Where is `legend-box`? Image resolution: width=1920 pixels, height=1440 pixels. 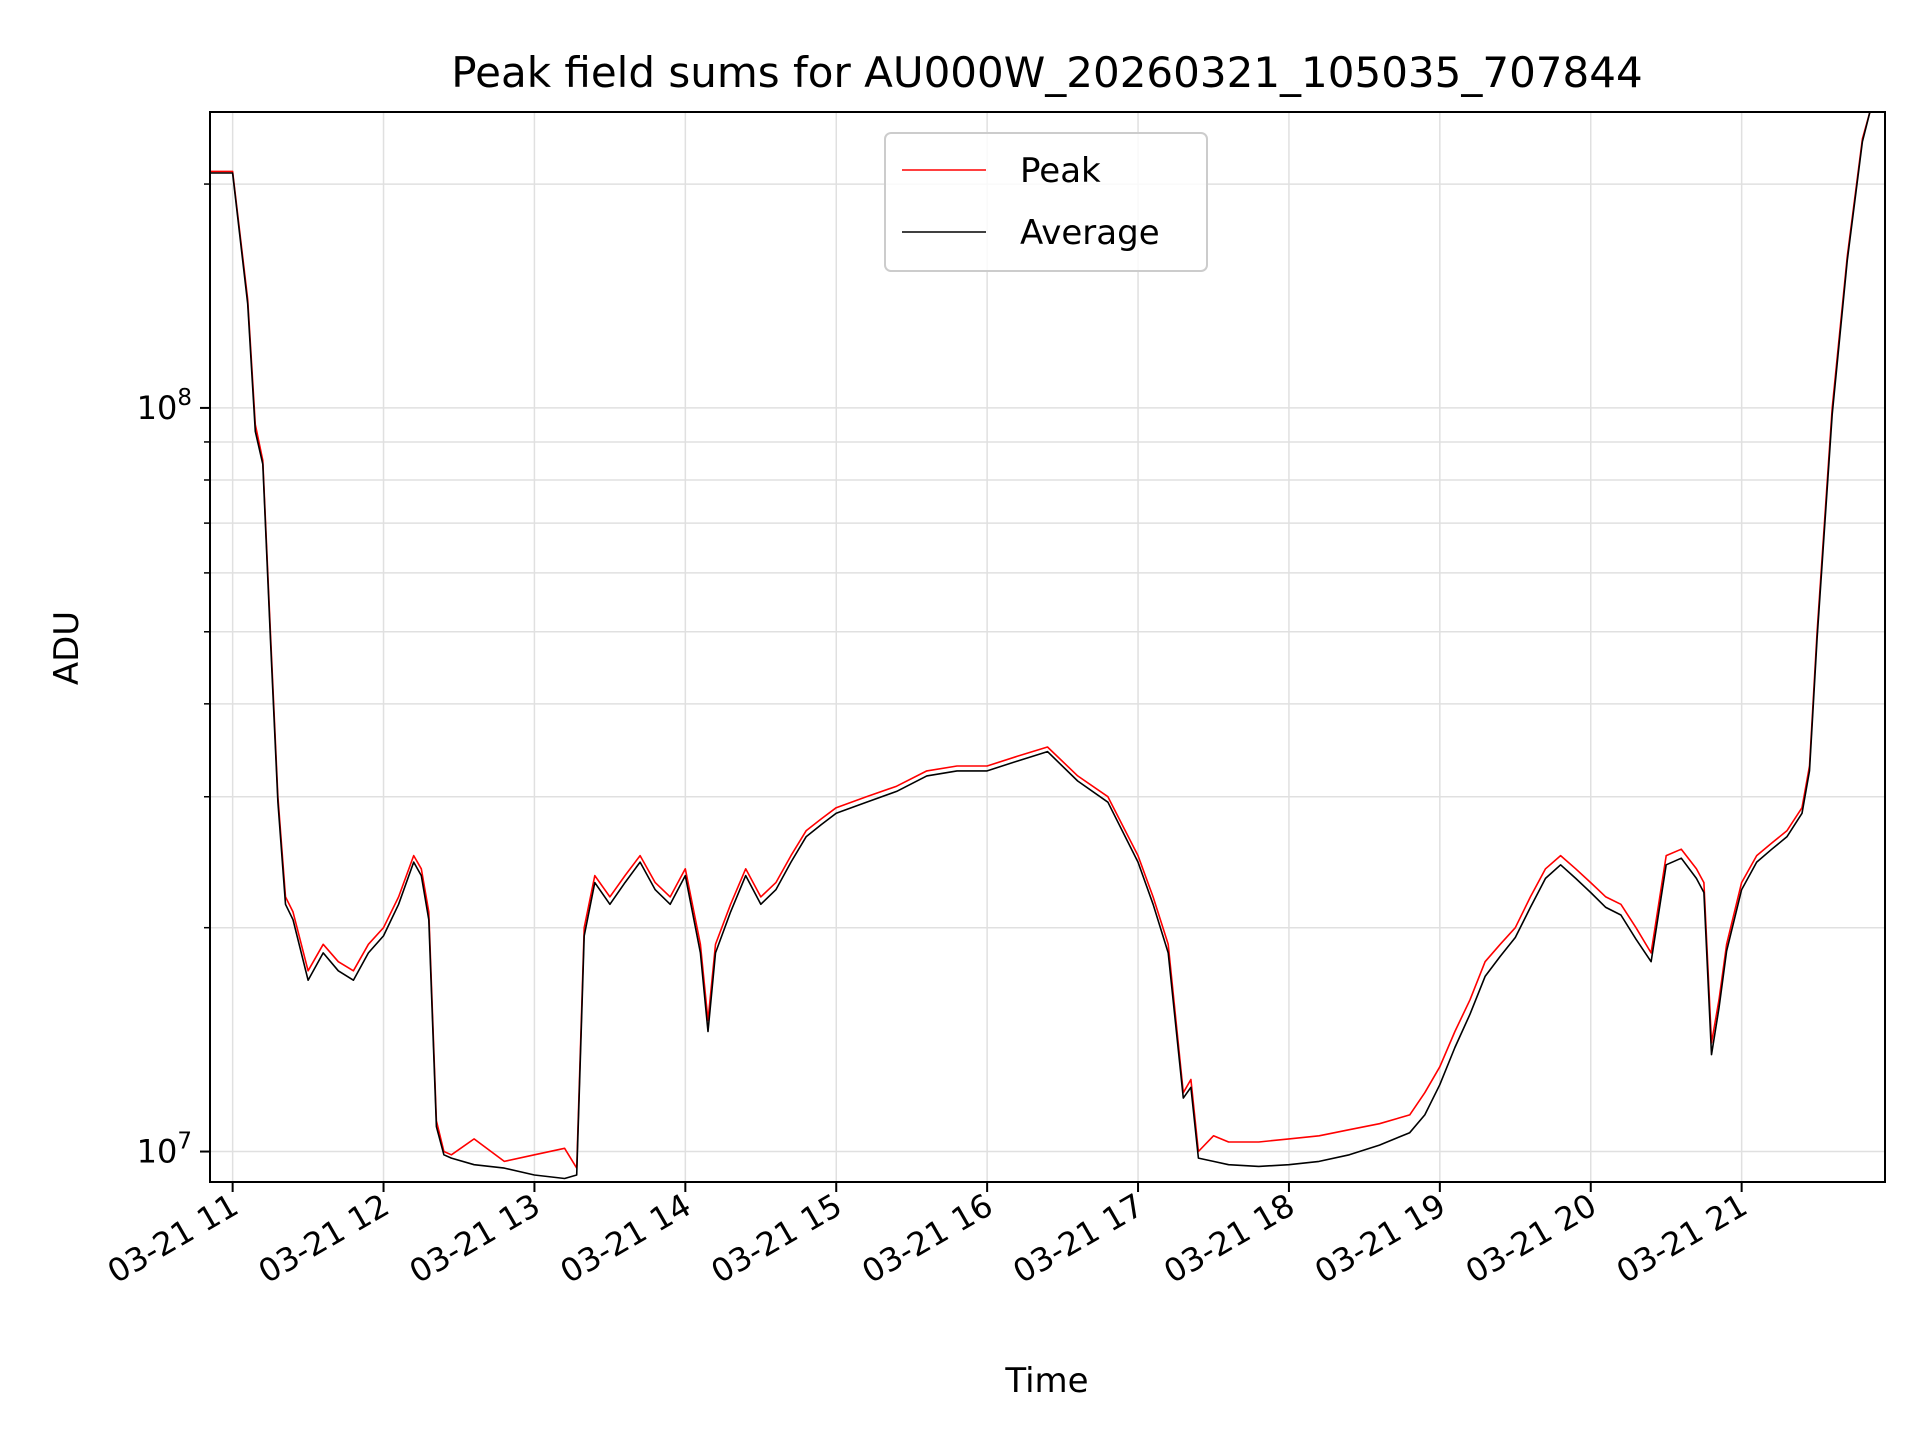 legend-box is located at coordinates (1046, 202).